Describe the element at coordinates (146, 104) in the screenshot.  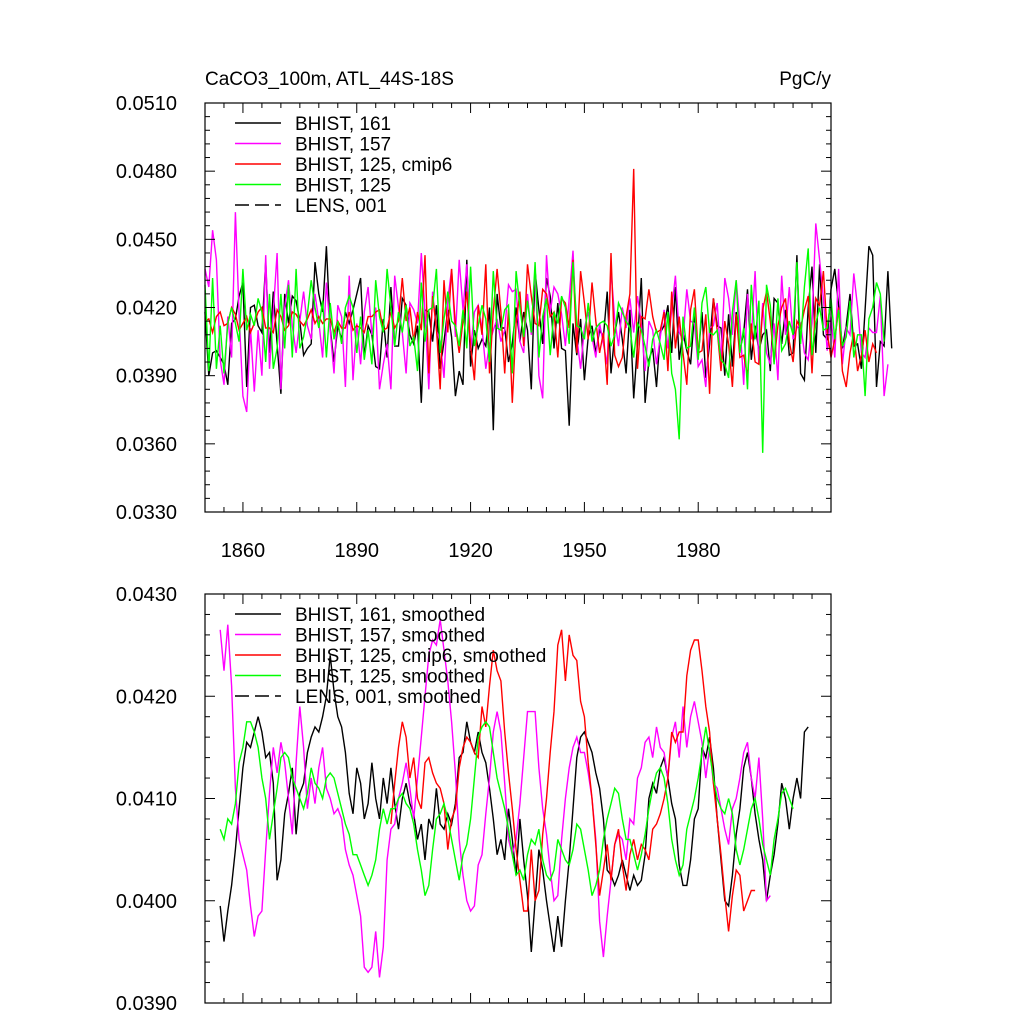
I see `y-tick-label: 0.0510` at that location.